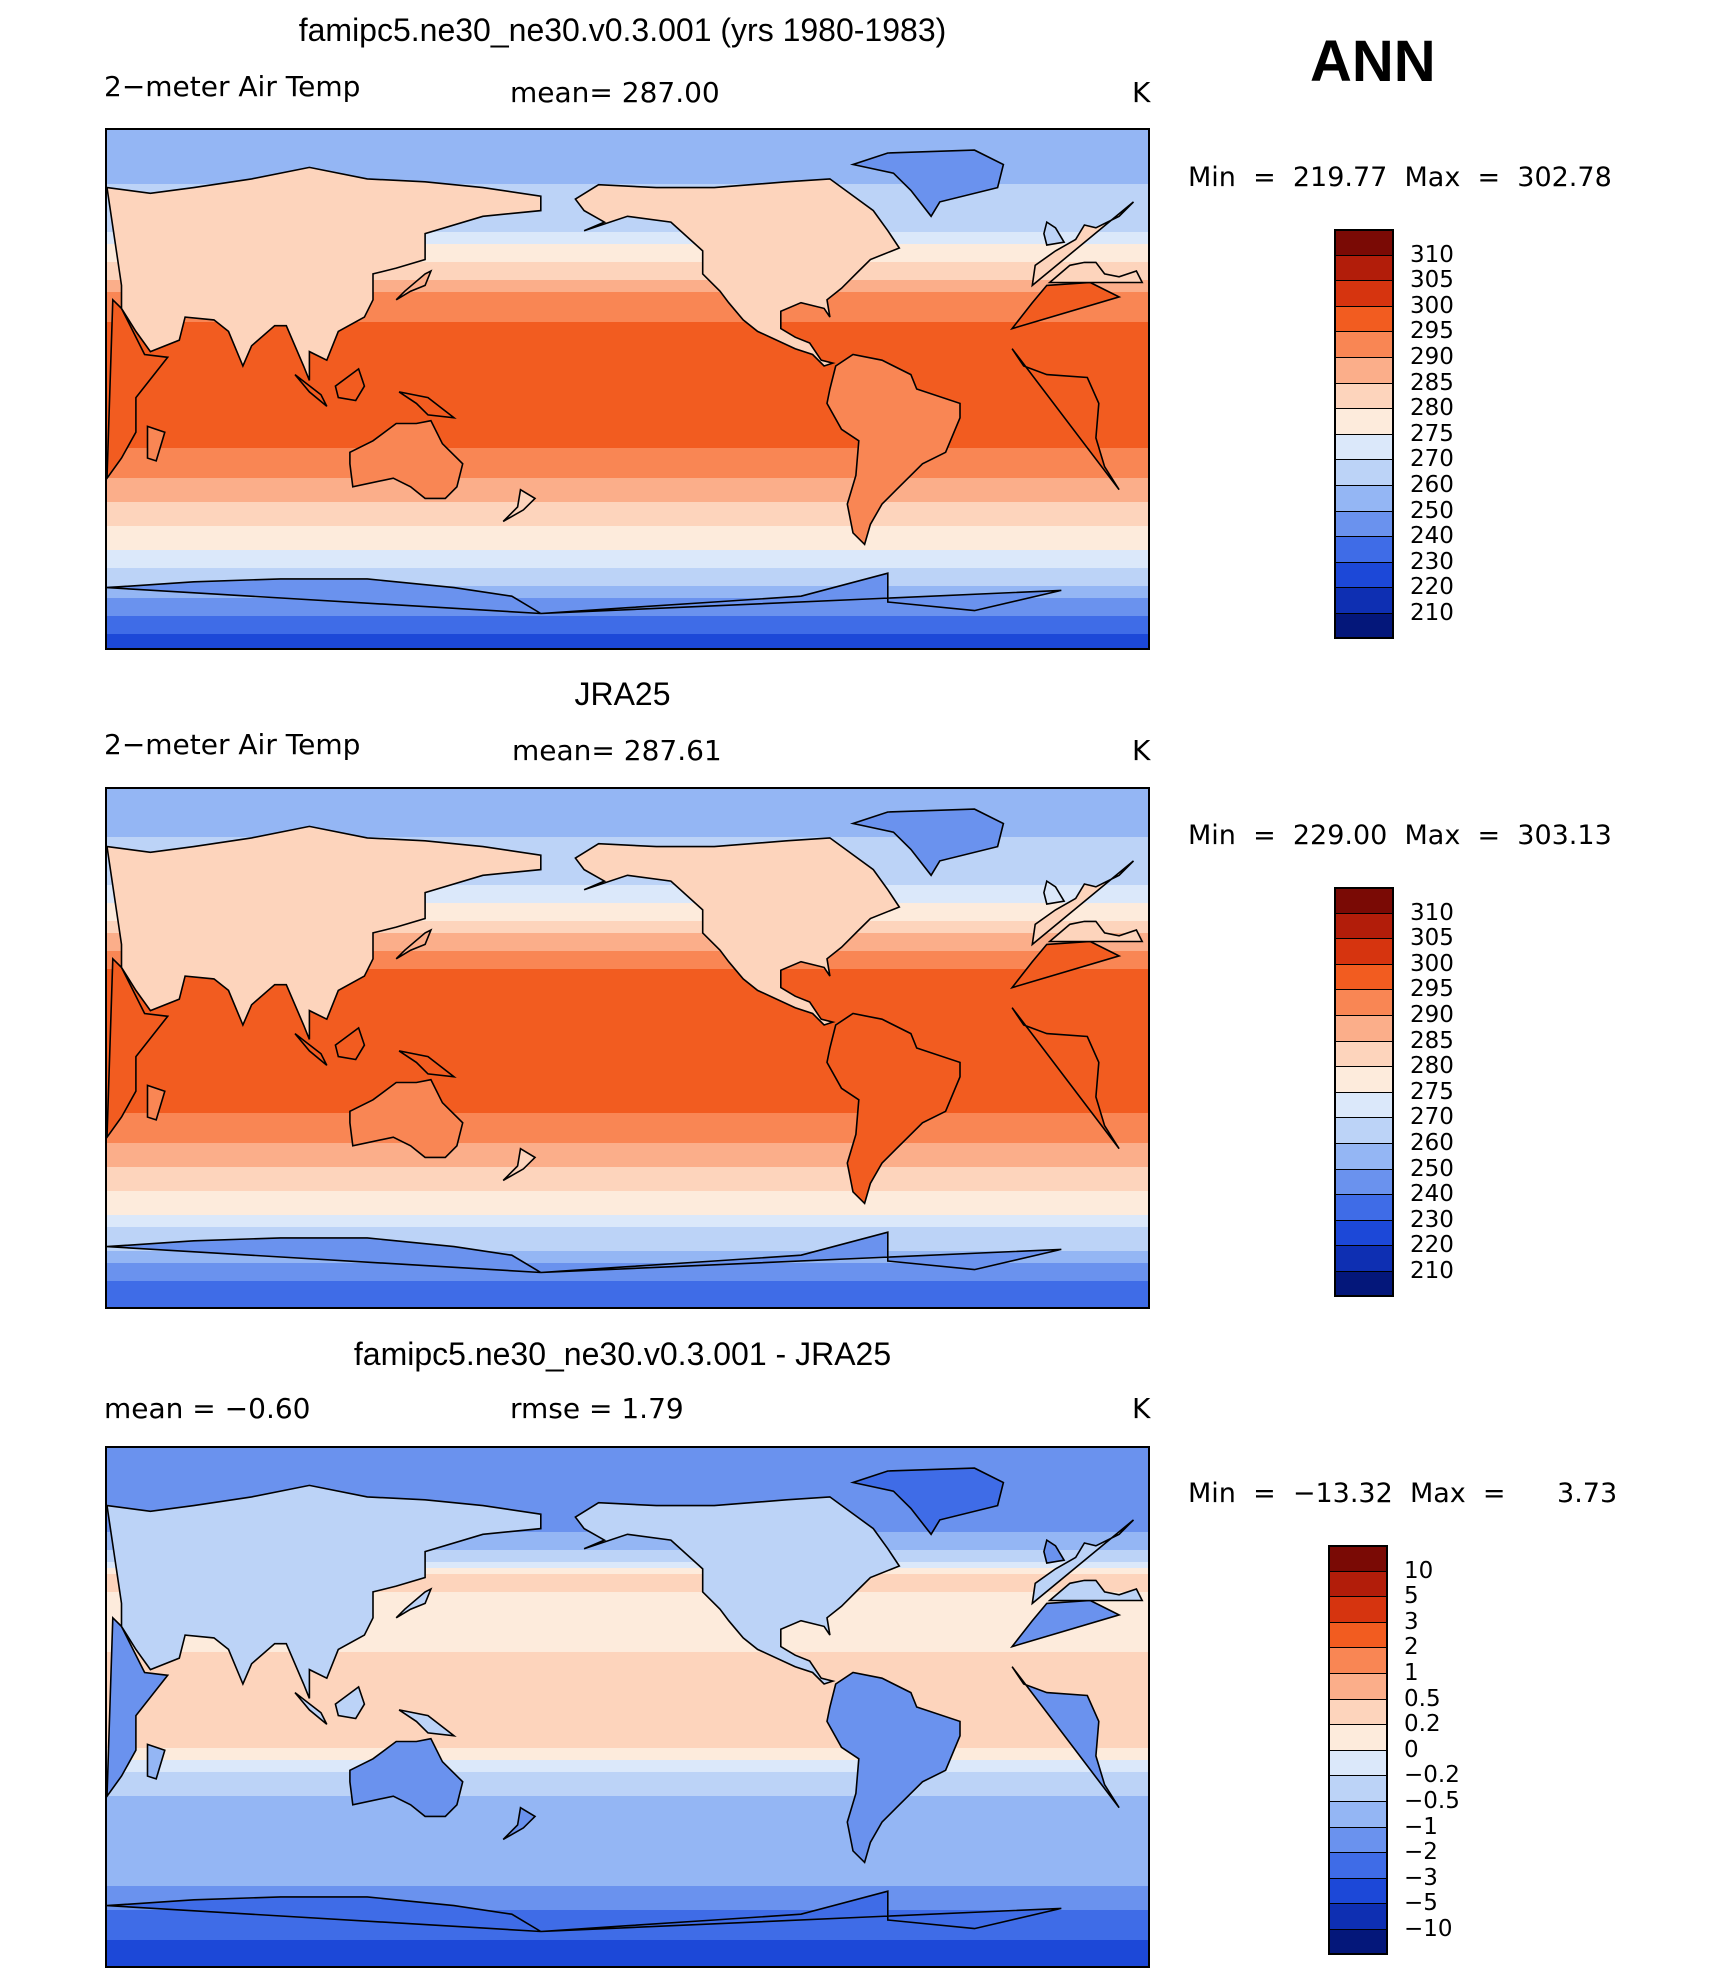  What do you see at coordinates (1054, 1551) in the screenshot?
I see `continent-uk` at bounding box center [1054, 1551].